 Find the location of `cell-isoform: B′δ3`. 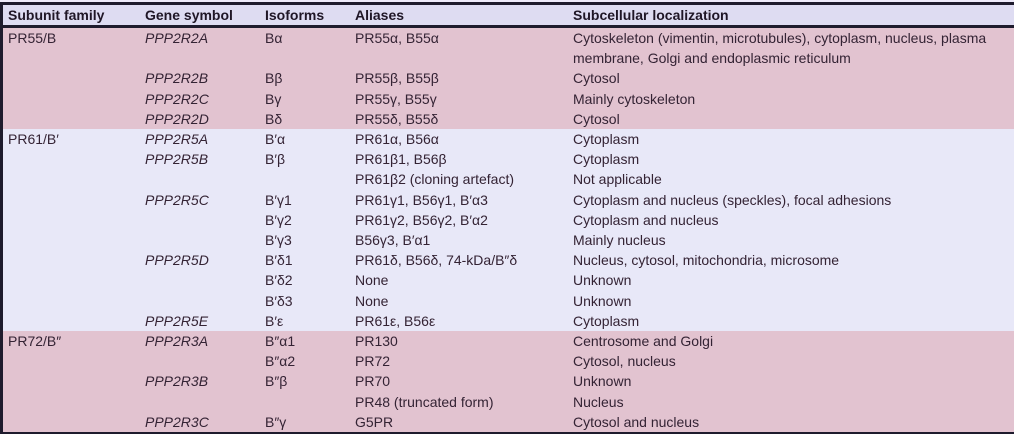

cell-isoform: B′δ3 is located at coordinates (279, 300).